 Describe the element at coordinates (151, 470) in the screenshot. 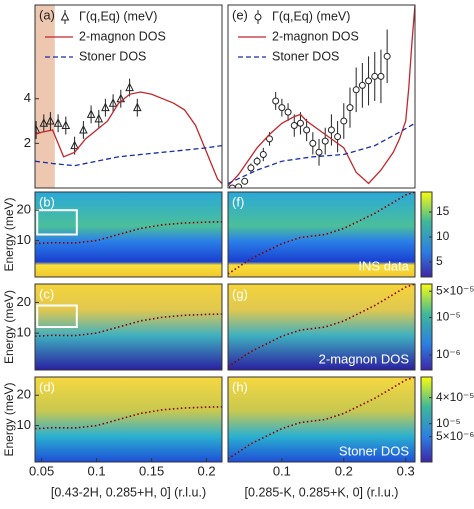

I see `x-tick-label: 0.15` at that location.